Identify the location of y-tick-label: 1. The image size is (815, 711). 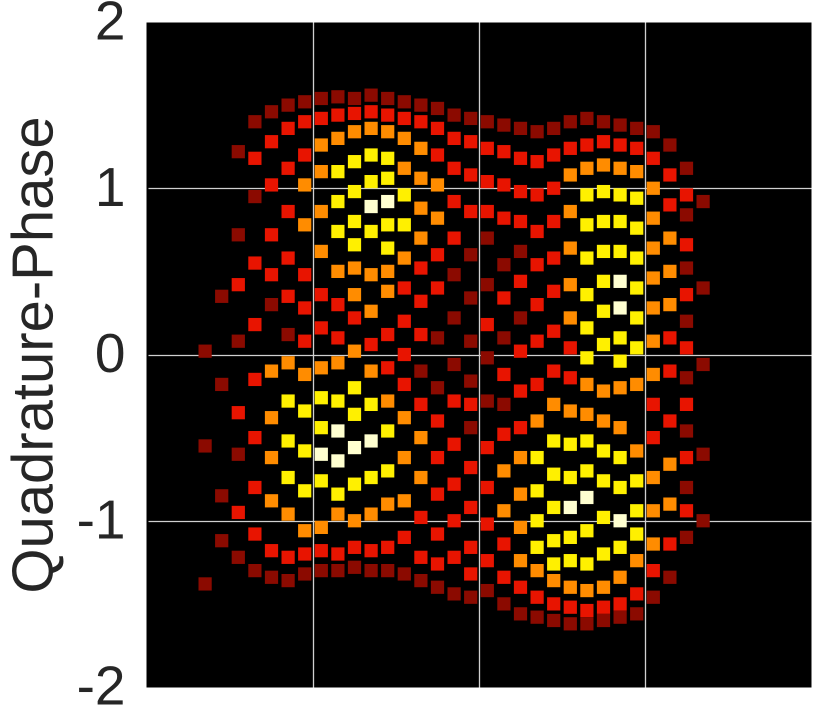
(110, 187).